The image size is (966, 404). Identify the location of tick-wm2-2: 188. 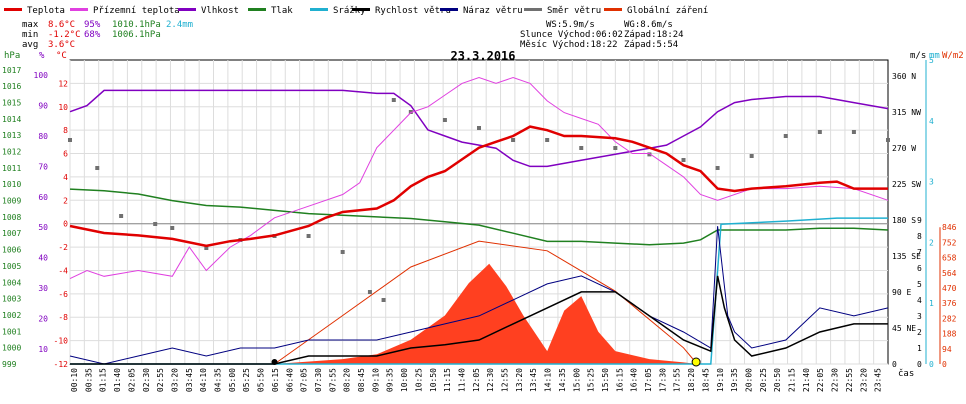
(949, 334).